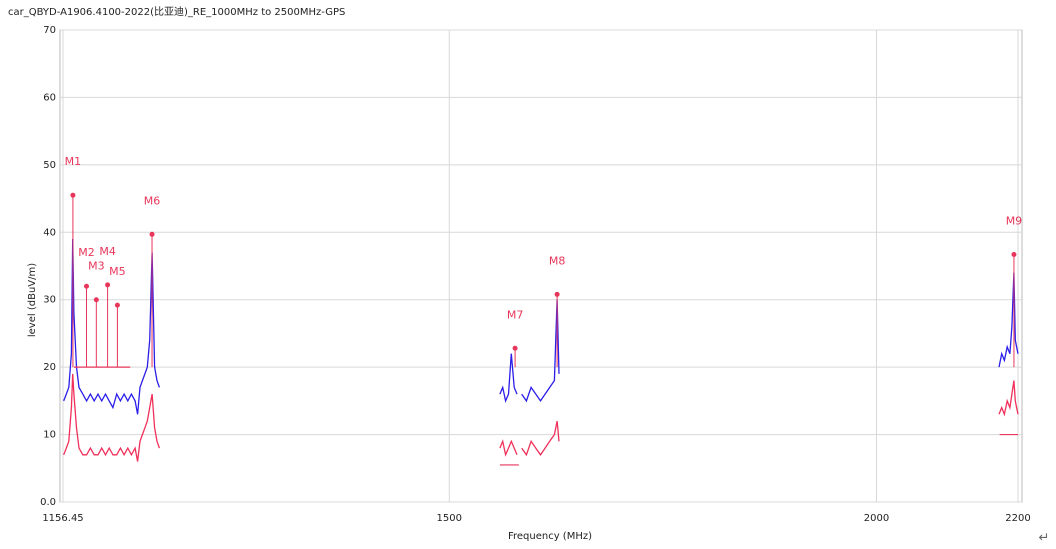  Describe the element at coordinates (49, 30) in the screenshot. I see `y-tick-label: 70` at that location.